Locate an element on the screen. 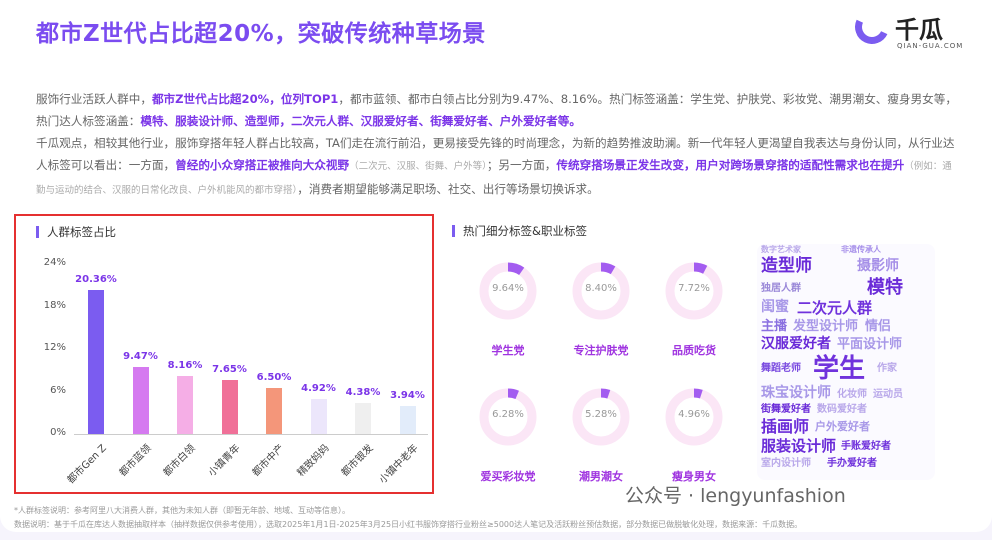 This screenshot has height=540, width=992. y-tick: 12% is located at coordinates (54, 347).